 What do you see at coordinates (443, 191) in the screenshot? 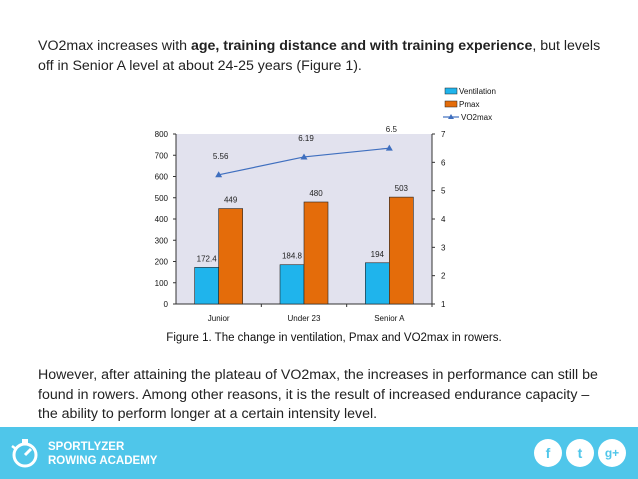
I see `y2-tick-label: 5` at bounding box center [443, 191].